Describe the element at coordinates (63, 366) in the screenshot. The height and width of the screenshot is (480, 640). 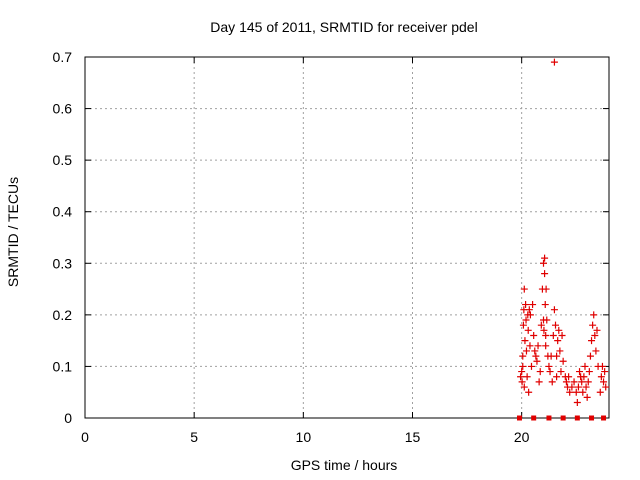
I see `y-tick-label: 0.1` at that location.